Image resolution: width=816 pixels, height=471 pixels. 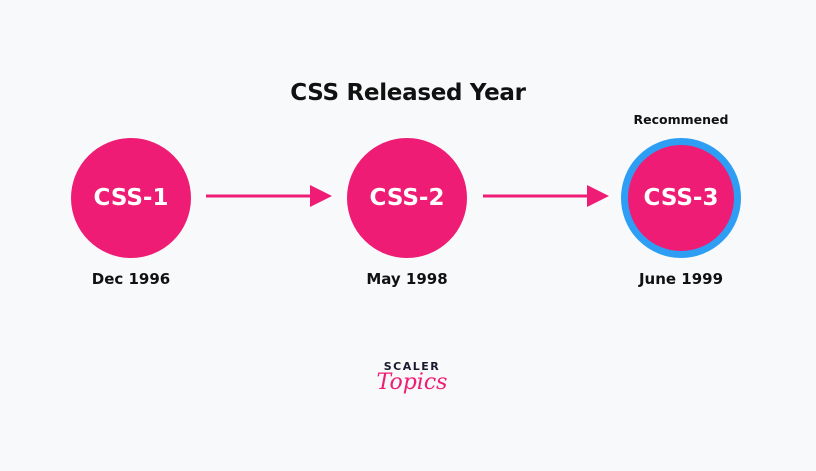 I want to click on arrow-2-head, so click(x=598, y=196).